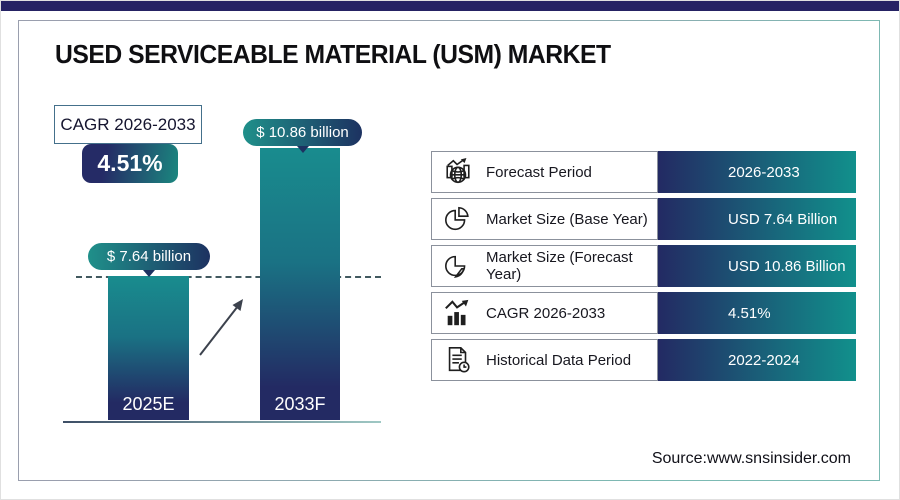 This screenshot has height=500, width=900. Describe the element at coordinates (333, 54) in the screenshot. I see `page-title: USED SERVICEABLE MATERIAL (USM) MARKET` at that location.